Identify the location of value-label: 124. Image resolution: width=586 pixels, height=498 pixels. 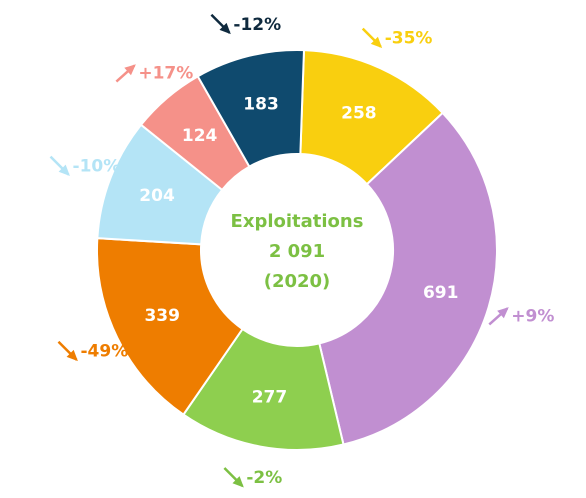
(200, 136).